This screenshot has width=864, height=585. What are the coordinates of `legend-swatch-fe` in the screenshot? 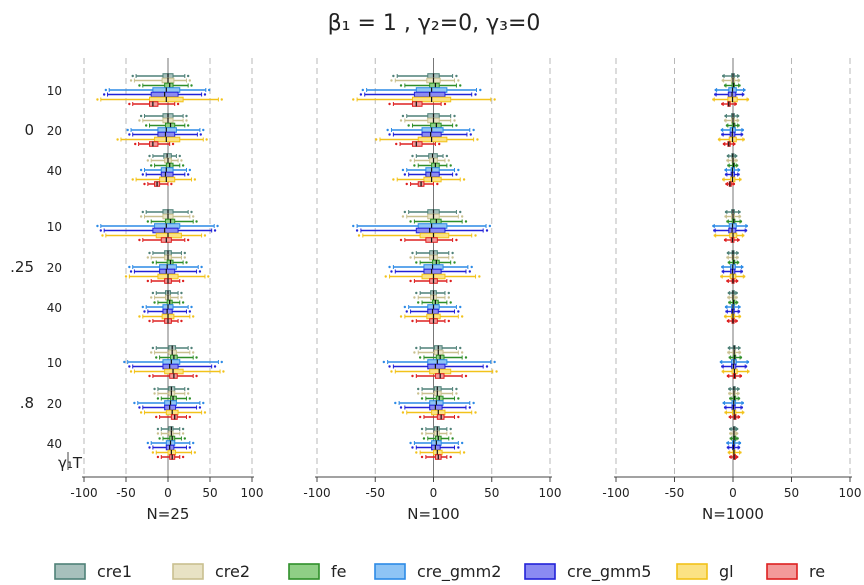 It's located at (304, 571).